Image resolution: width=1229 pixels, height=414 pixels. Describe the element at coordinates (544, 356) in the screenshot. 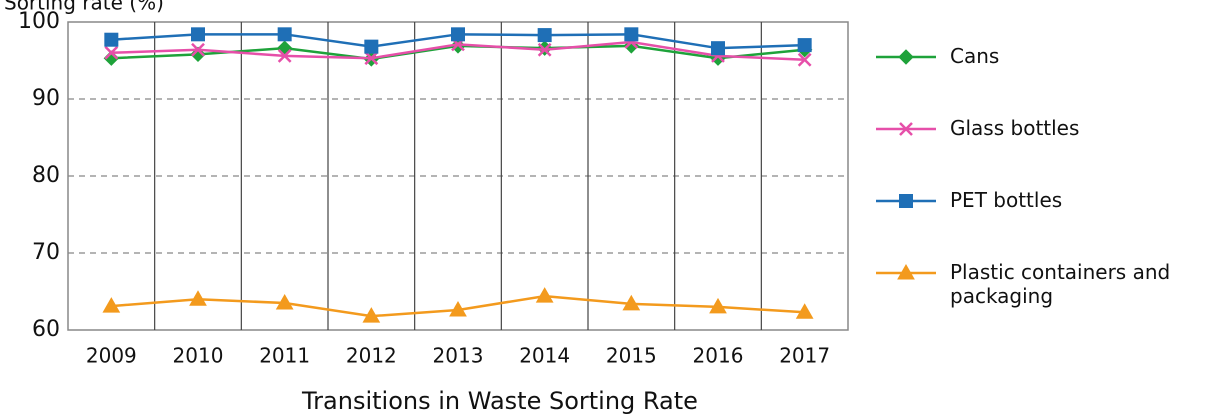

I see `x-tick-label: 2014` at that location.